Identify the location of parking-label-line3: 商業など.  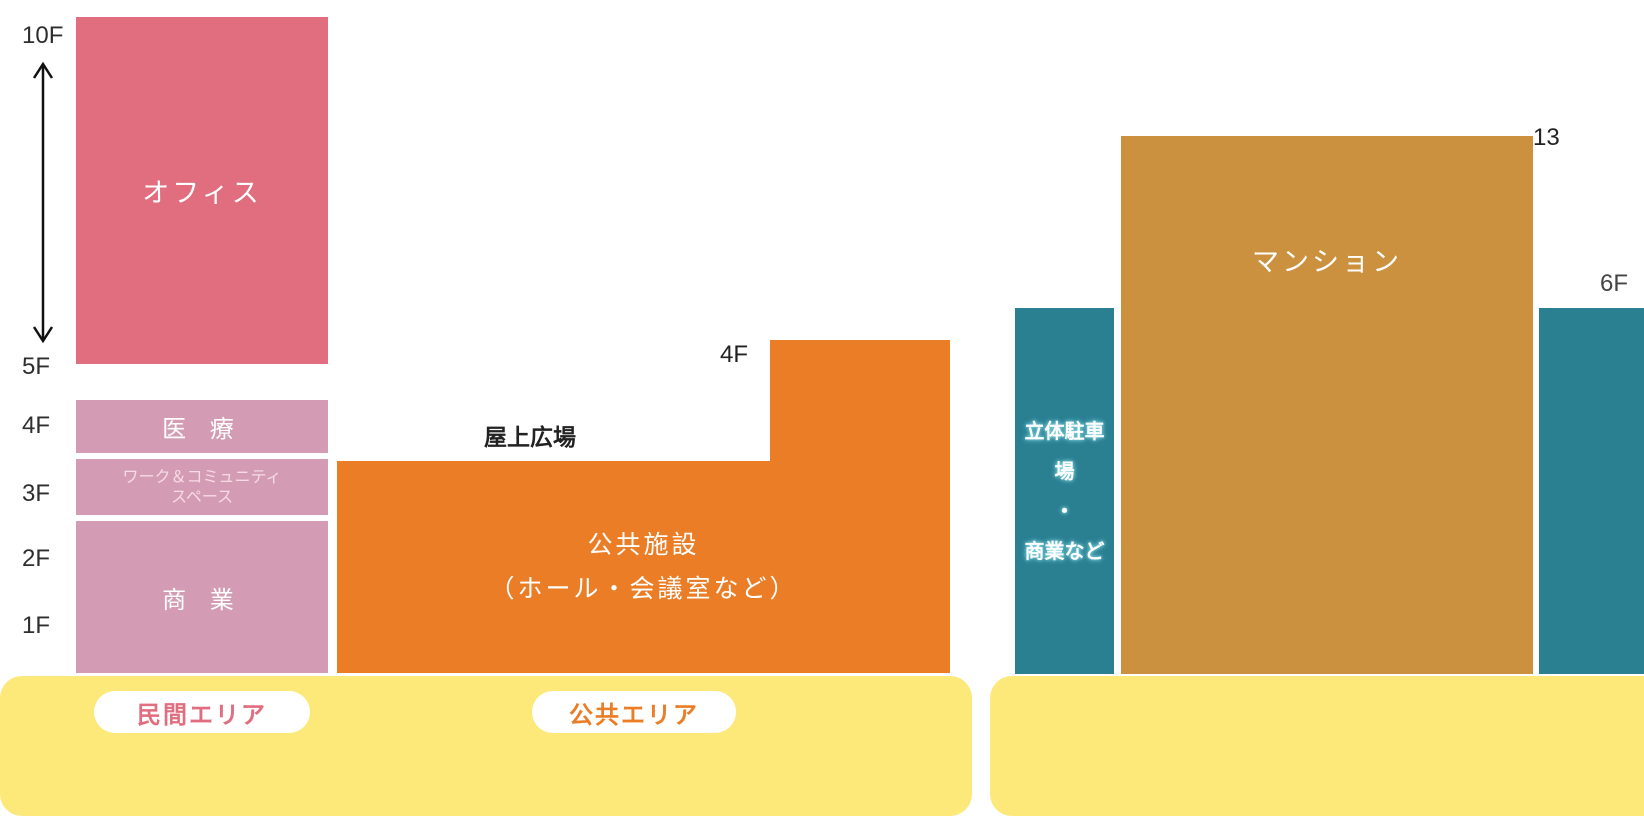
(1064, 551).